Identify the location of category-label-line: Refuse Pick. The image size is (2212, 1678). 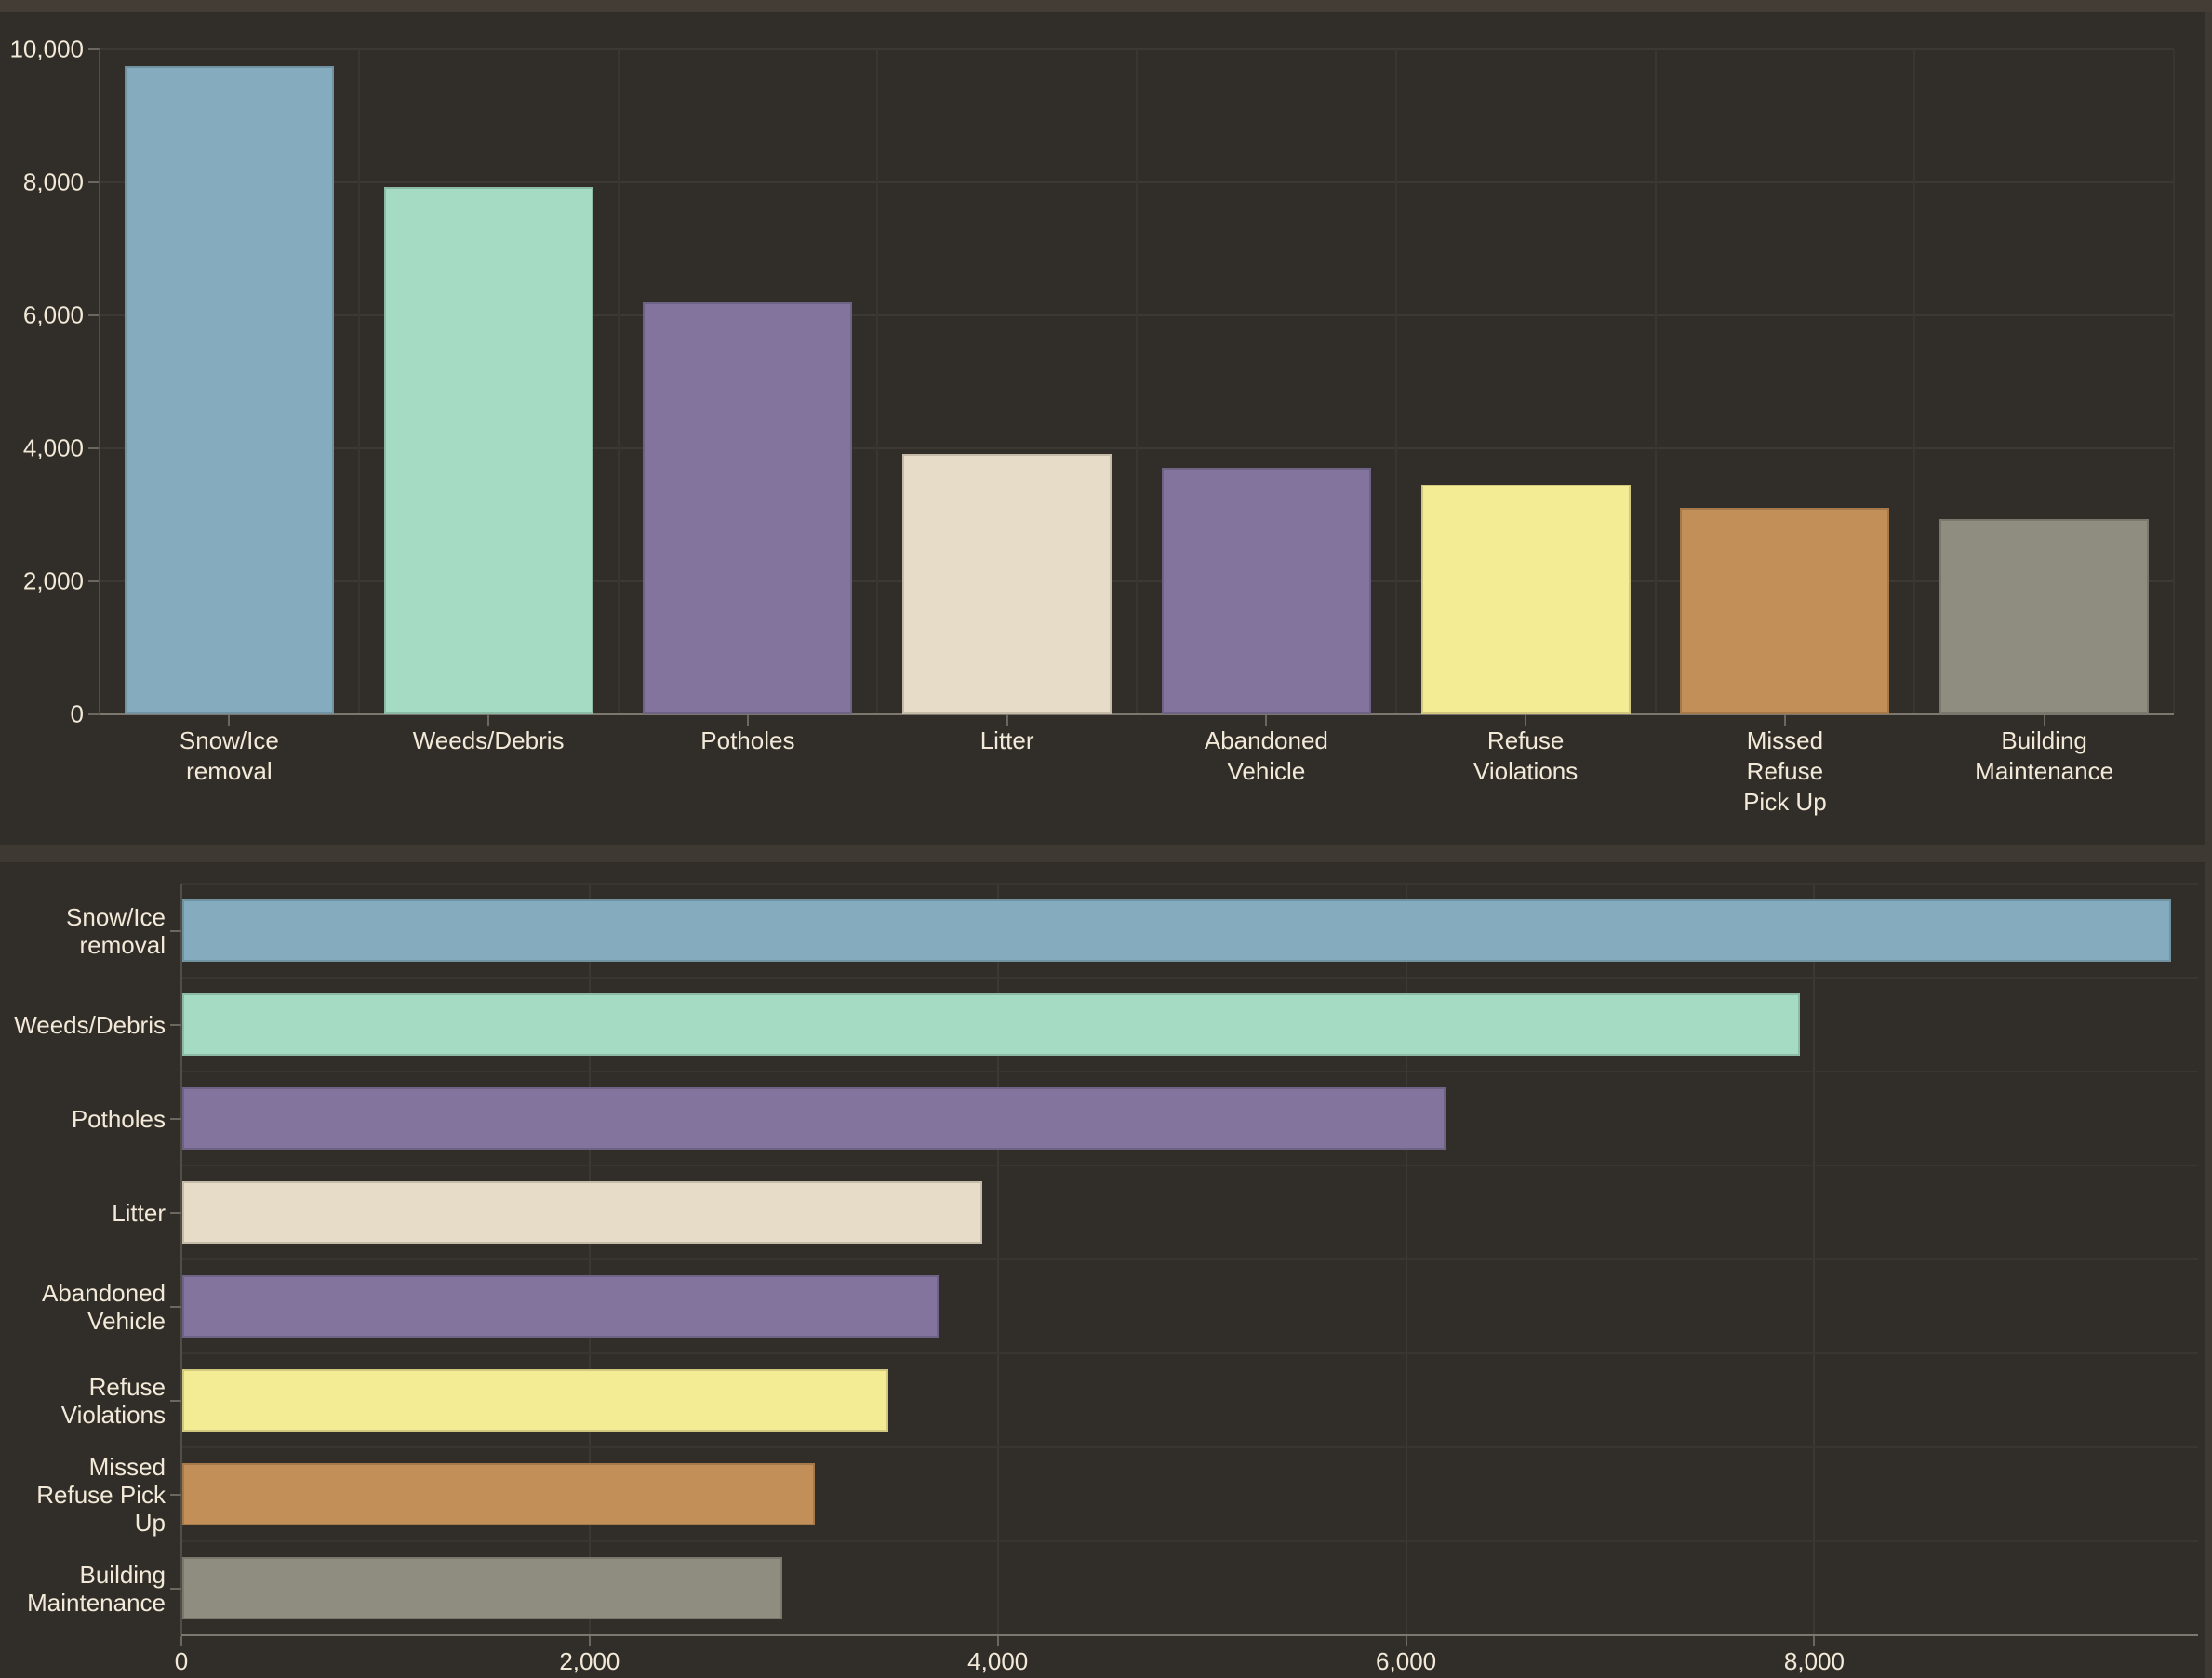
(101, 1494).